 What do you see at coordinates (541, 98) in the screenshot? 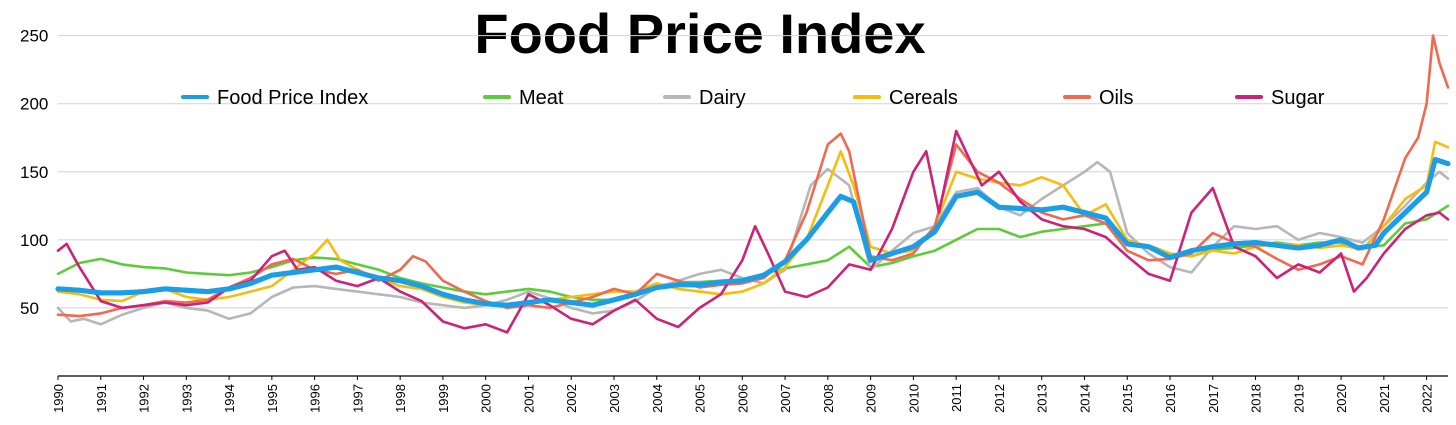
I see `legend-label: Meat` at bounding box center [541, 98].